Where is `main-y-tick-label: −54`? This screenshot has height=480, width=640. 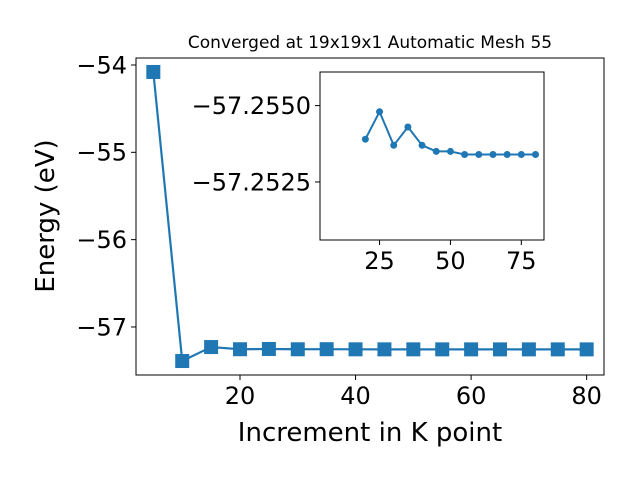
main-y-tick-label: −54 is located at coordinates (101, 65).